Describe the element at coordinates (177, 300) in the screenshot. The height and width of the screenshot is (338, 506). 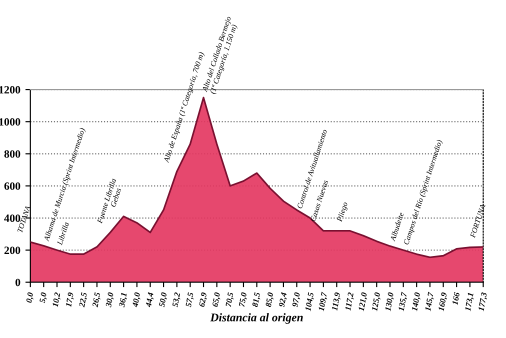
I see `x-tick-label: 53,2` at that location.